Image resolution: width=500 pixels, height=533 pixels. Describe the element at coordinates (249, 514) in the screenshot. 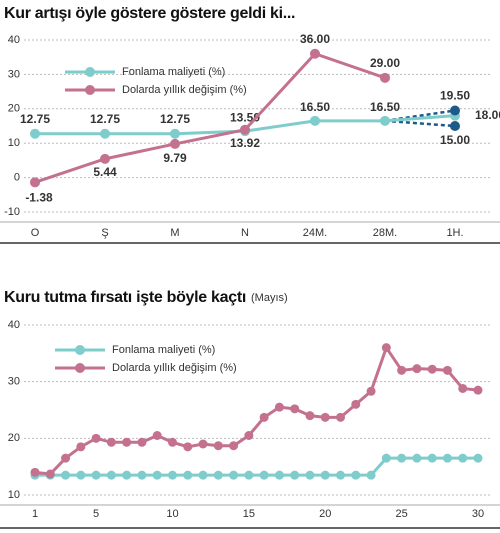

I see `x-tick-label: 15` at that location.